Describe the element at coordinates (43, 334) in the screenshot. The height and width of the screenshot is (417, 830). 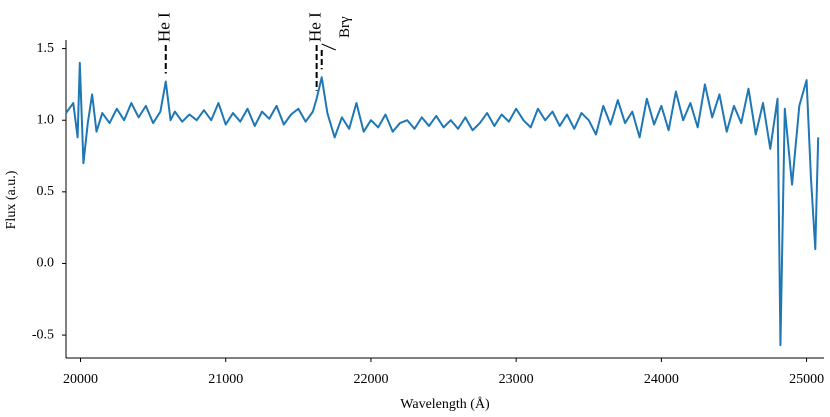
I see `y-tick-label: -0.5` at that location.